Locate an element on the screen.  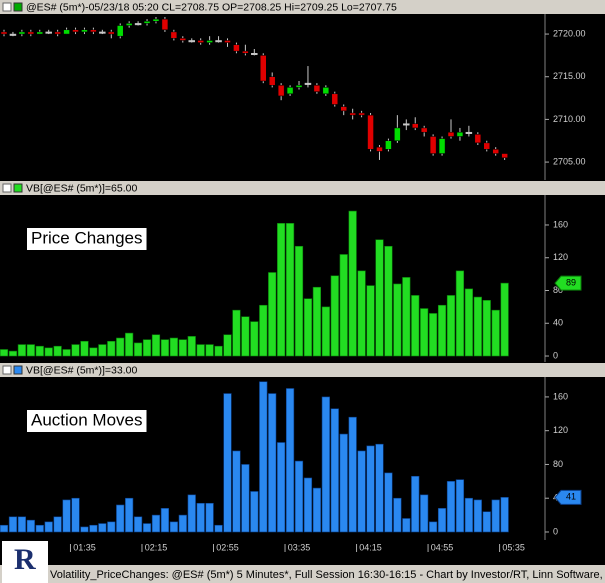
y-tick-label: 2720.00 is located at coordinates (569, 33).